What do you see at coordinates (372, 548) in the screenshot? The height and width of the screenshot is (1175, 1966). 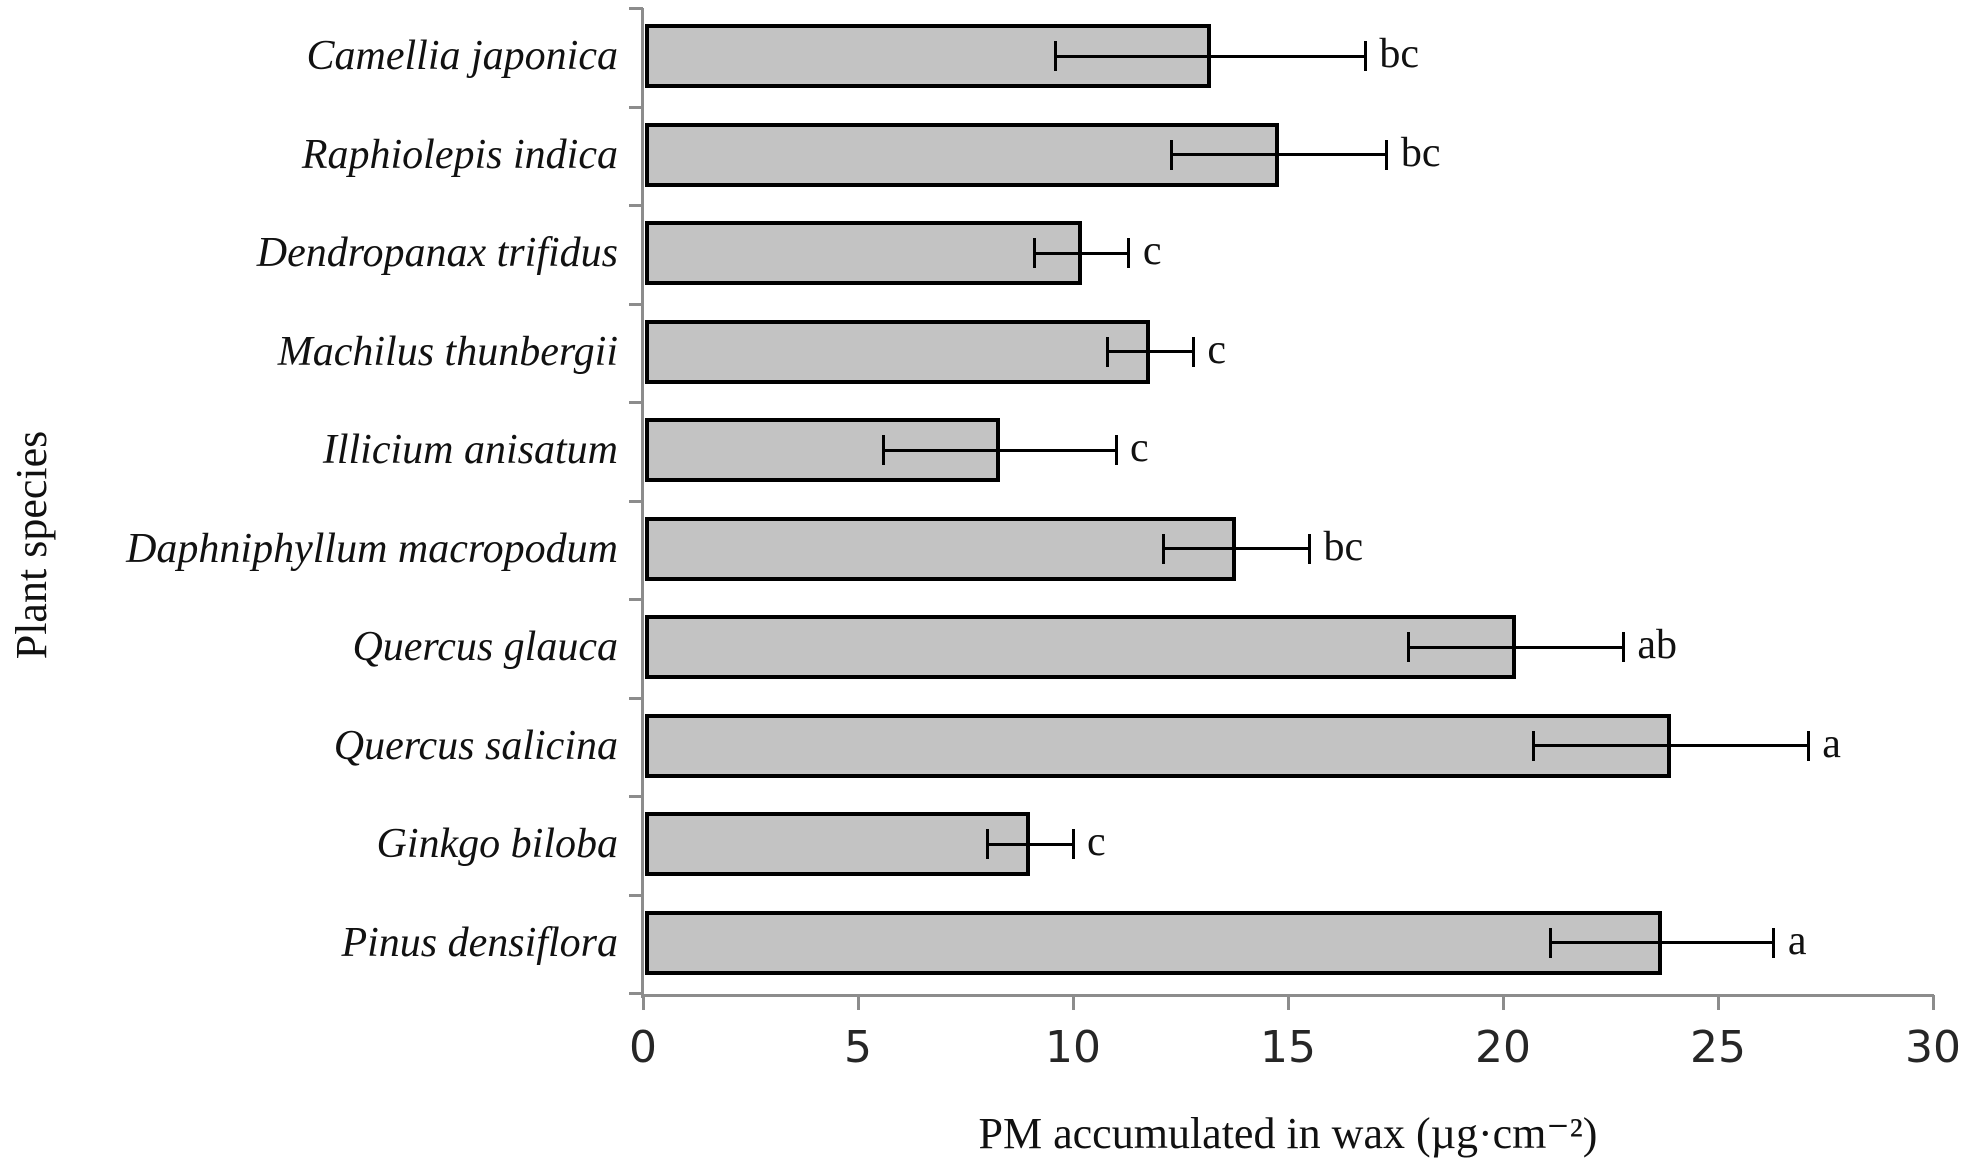 I see `species-label: Daphniphyllum macropodum` at bounding box center [372, 548].